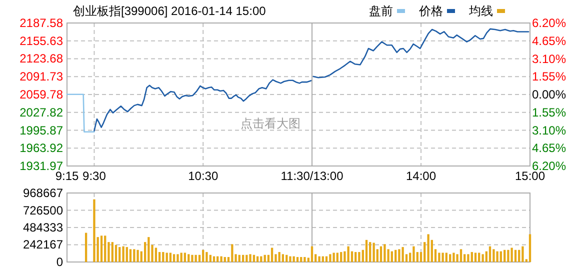 Image resolution: width=582 pixels, height=280 pixels. What do you see at coordinates (43, 245) in the screenshot?
I see `y-tick-label: 242167` at bounding box center [43, 245].